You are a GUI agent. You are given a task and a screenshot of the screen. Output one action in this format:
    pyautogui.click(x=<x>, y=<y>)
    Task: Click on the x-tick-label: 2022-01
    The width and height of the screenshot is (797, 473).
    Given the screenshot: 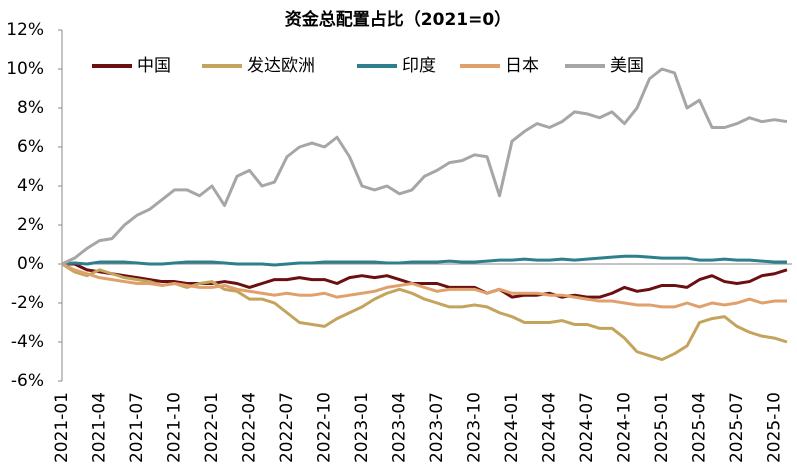 What is the action you would take?
    pyautogui.click(x=212, y=427)
    